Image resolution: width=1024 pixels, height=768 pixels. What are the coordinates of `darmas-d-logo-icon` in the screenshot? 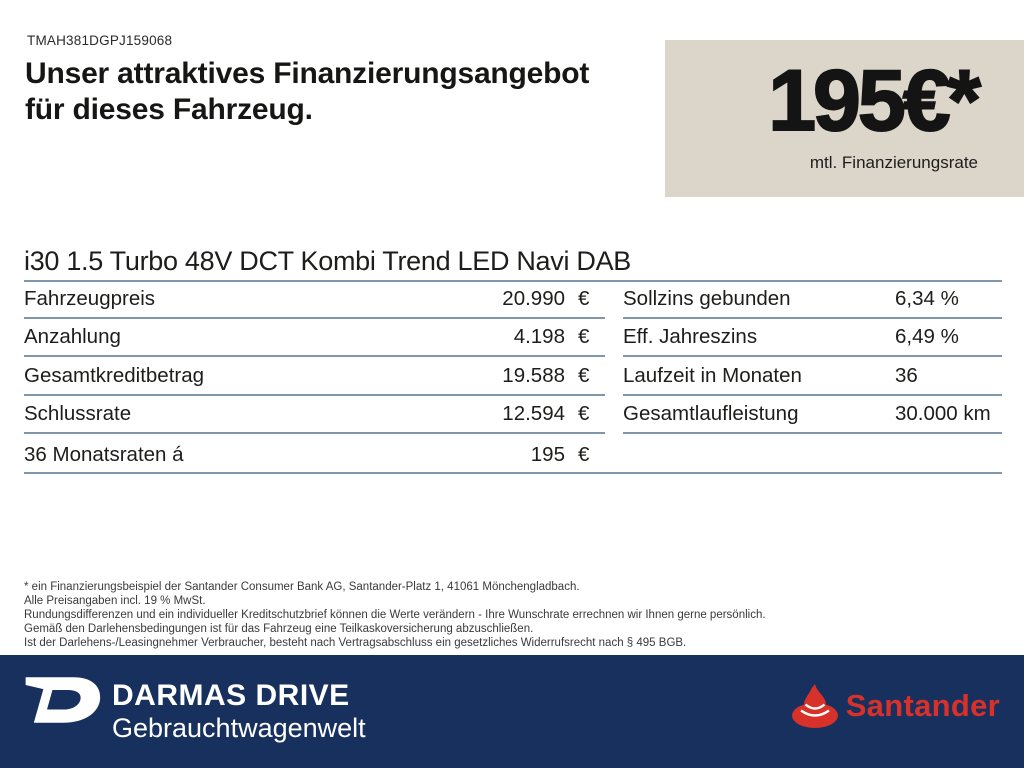 It's located at (63, 700).